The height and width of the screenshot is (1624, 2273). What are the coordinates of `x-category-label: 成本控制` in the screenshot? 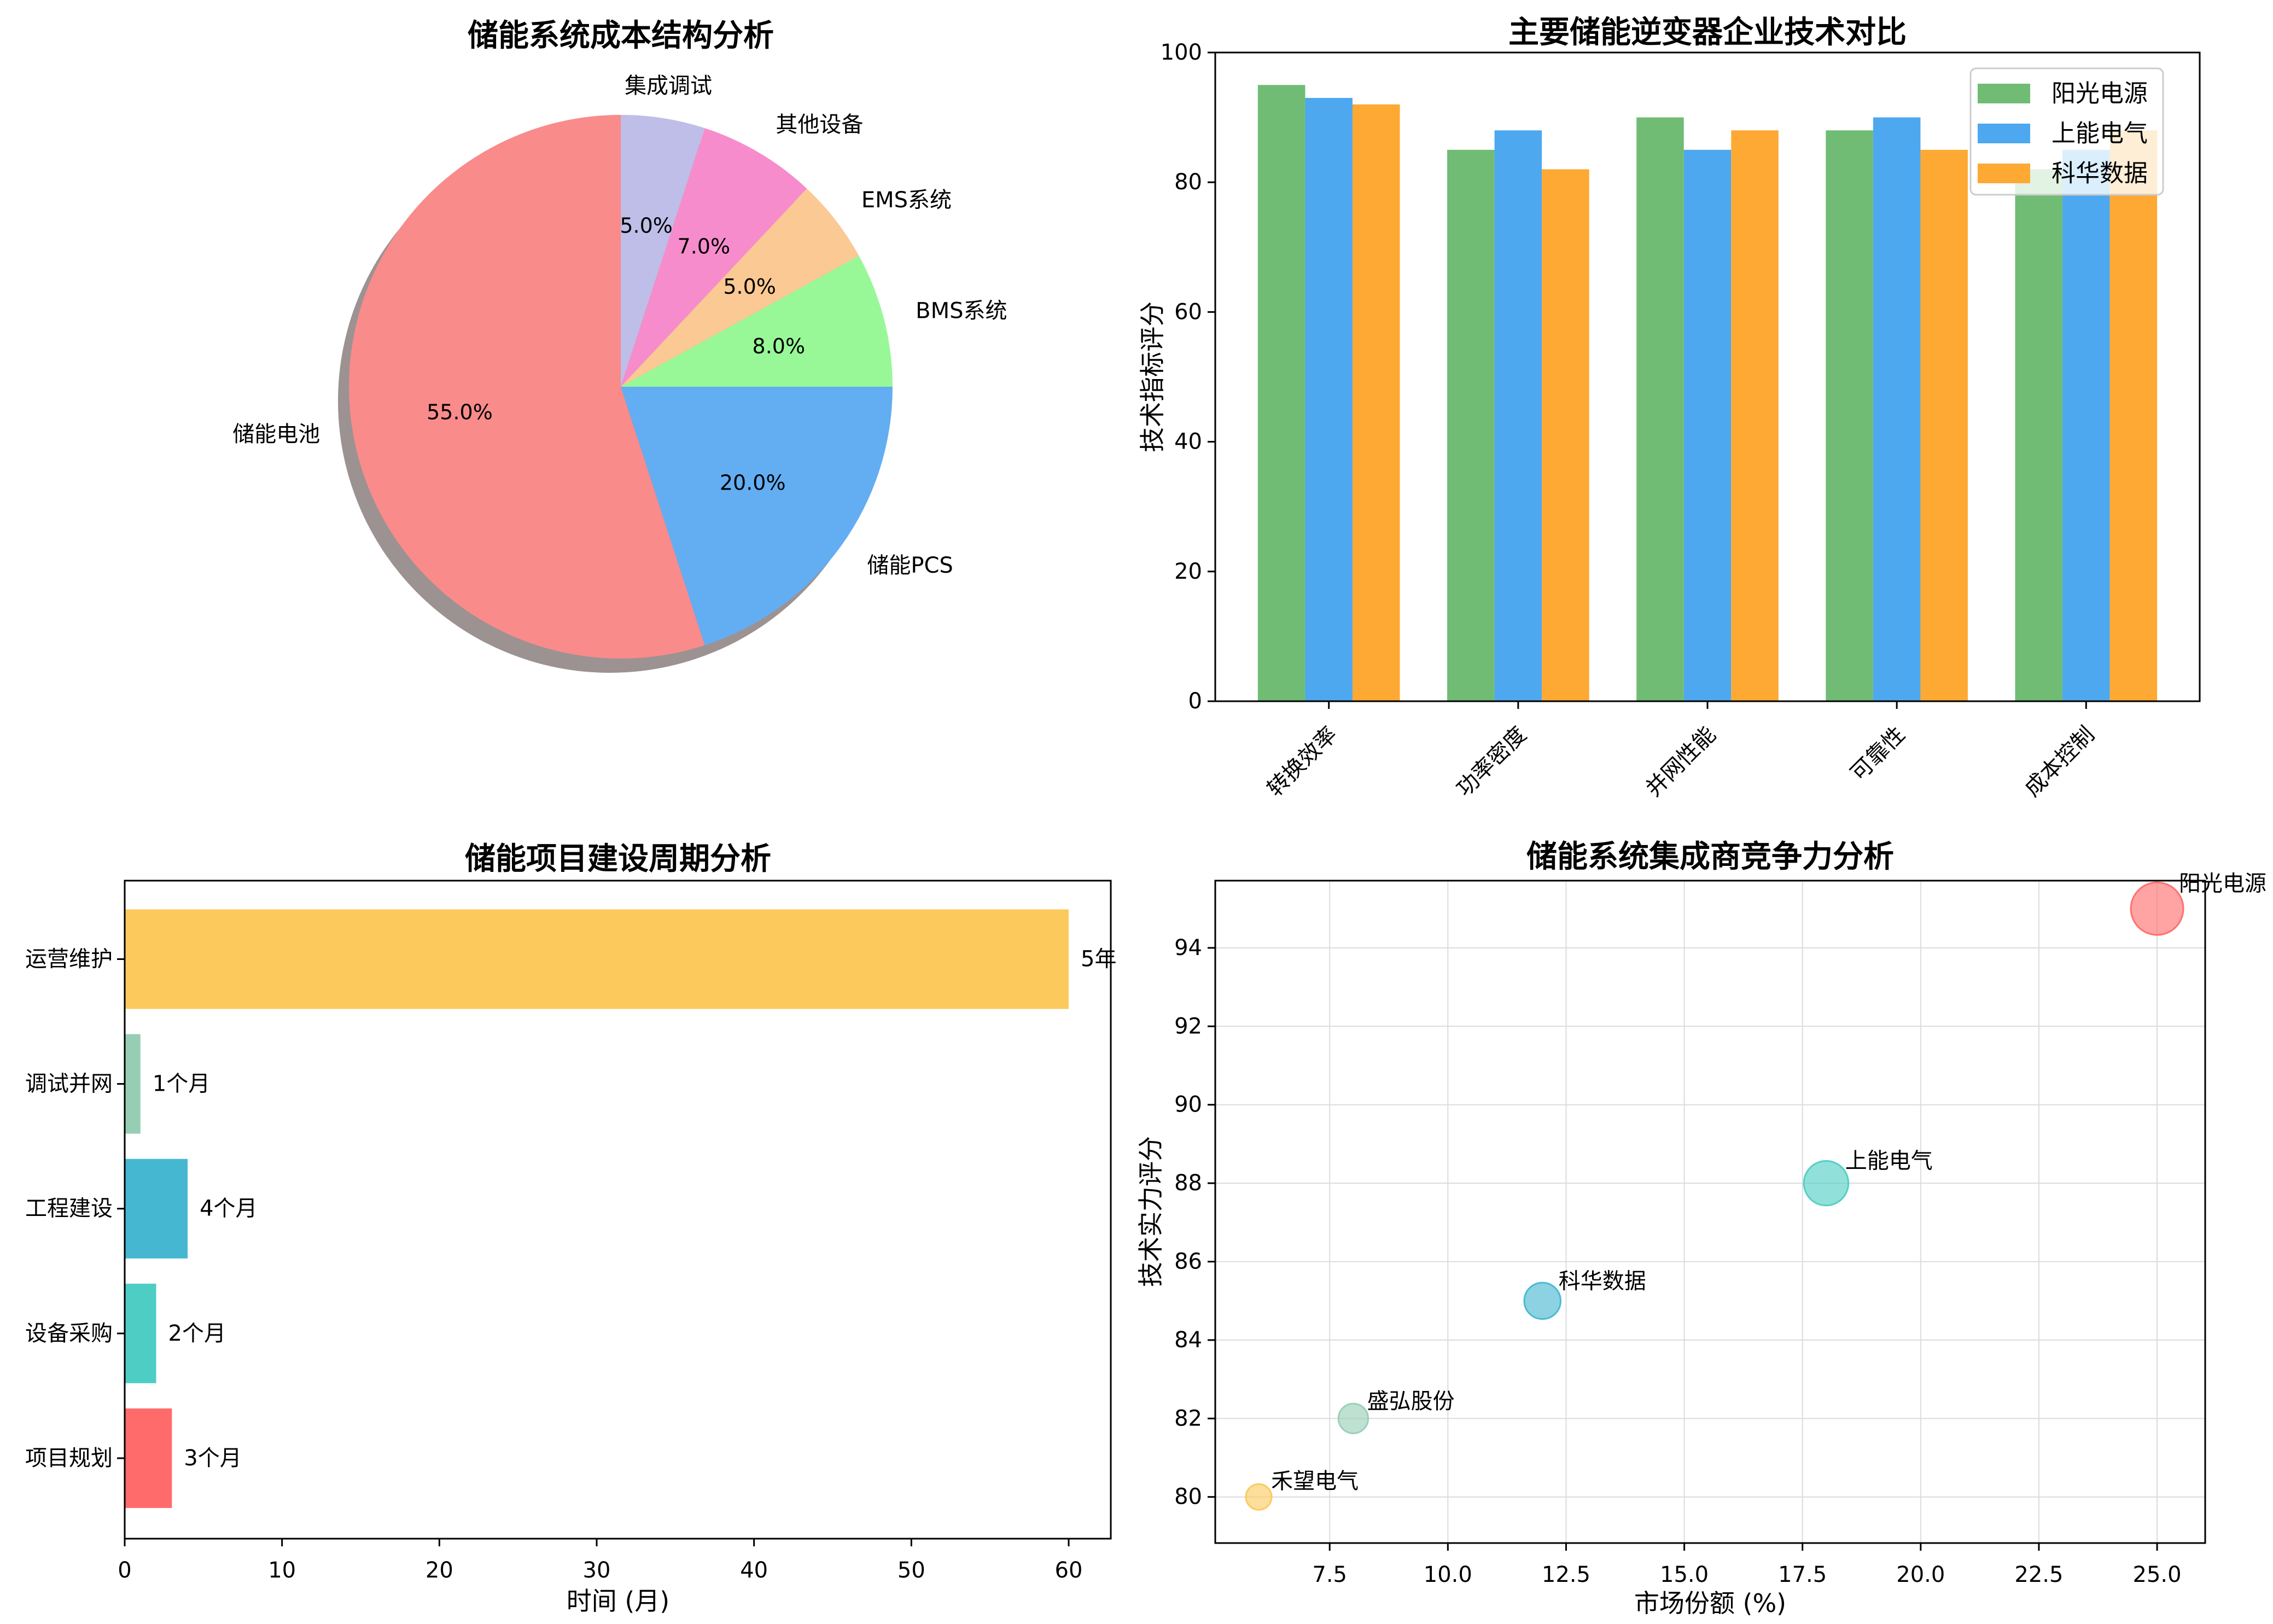 It's located at (2060, 762).